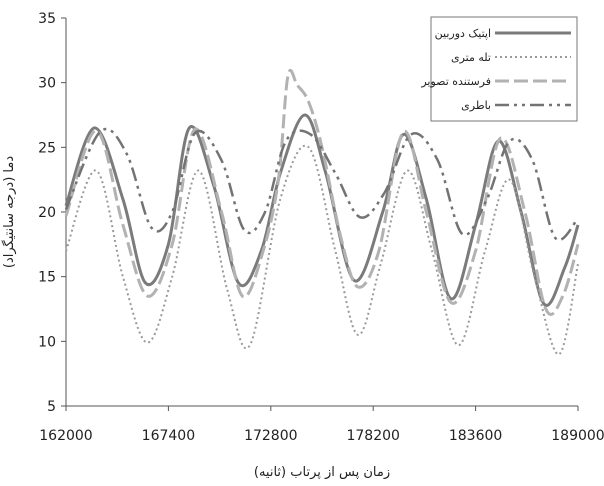 This screenshot has width=604, height=486. I want to click on x-tick-label: 167400, so click(168, 436).